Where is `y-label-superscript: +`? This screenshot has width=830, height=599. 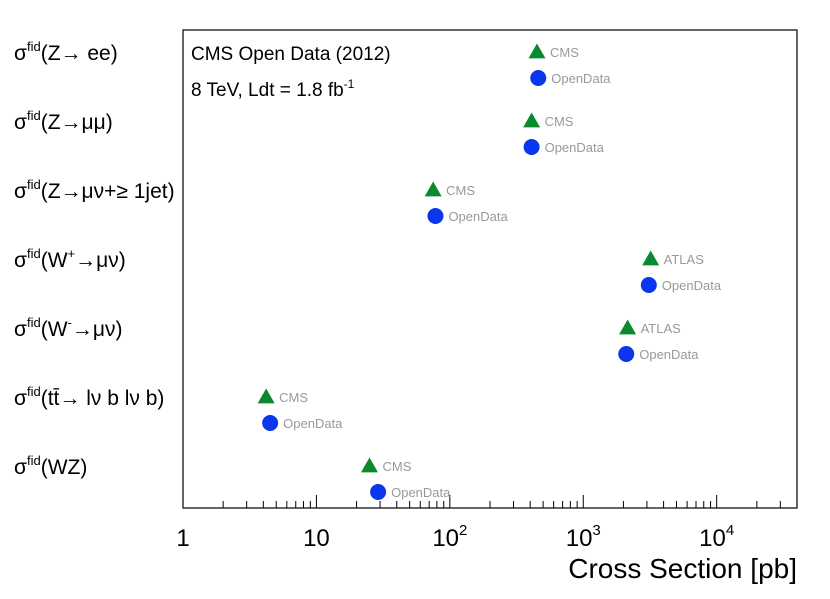
y-label-superscript: + is located at coordinates (72, 253).